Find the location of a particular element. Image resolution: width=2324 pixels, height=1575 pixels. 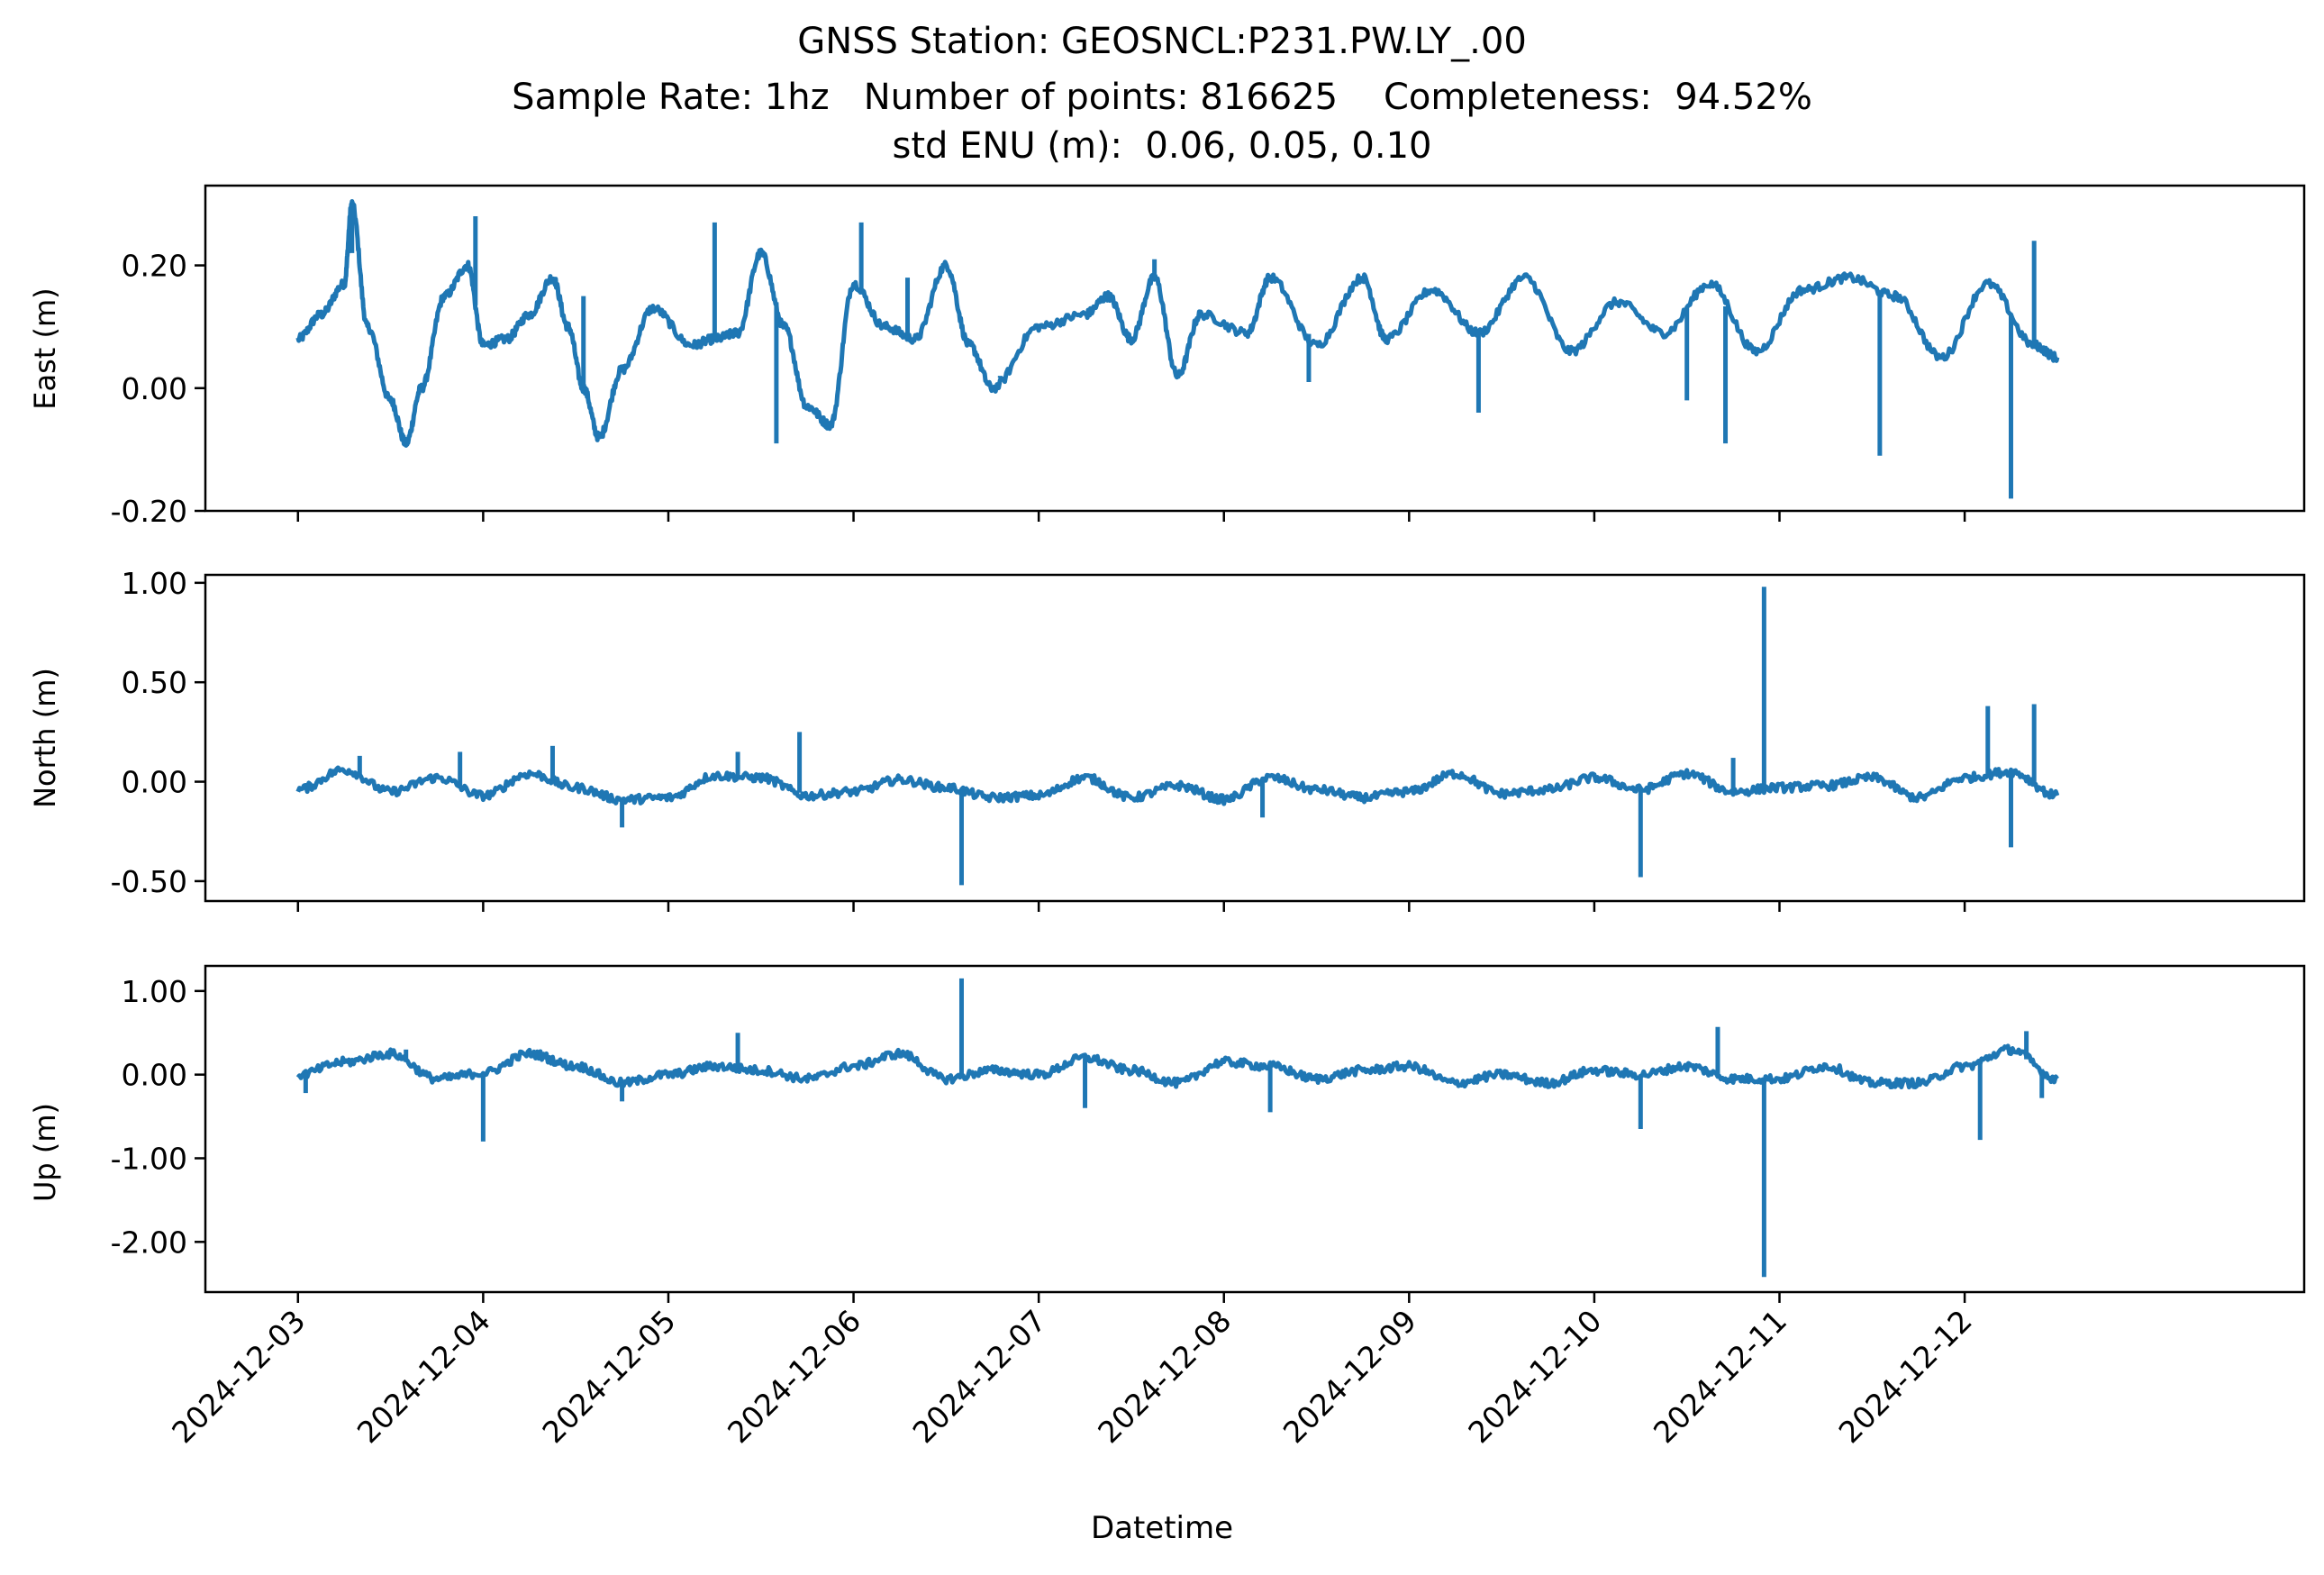

chart-title-line-3: std ENU (m): 0.06, 0.05, 0.10 is located at coordinates (1162, 146).